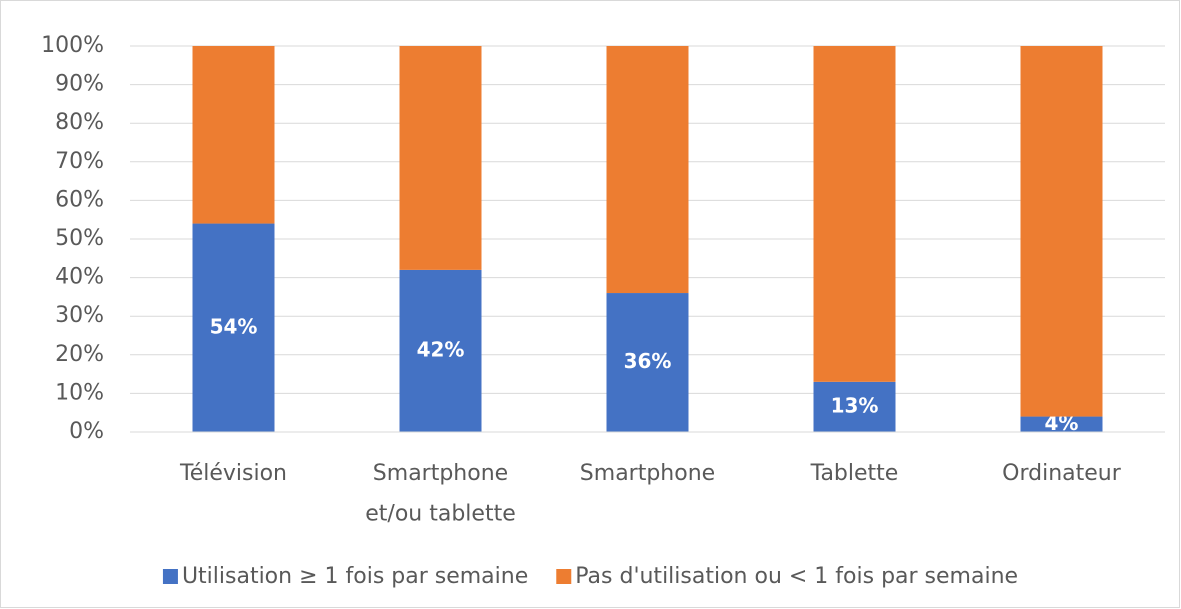 This screenshot has width=1181, height=609. What do you see at coordinates (79, 277) in the screenshot?
I see `y-tick-label: 40%` at bounding box center [79, 277].